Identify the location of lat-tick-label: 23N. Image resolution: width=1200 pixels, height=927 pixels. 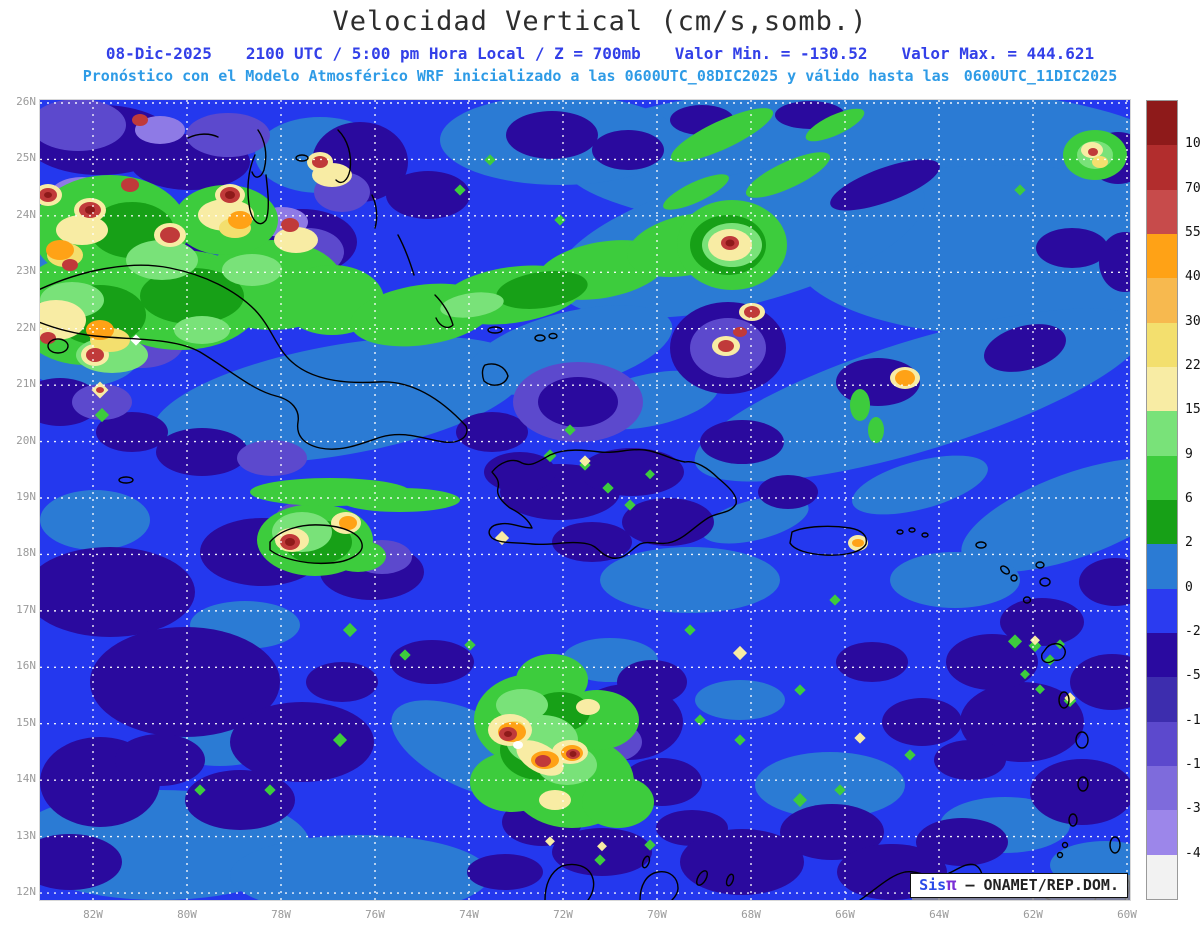
(26, 271).